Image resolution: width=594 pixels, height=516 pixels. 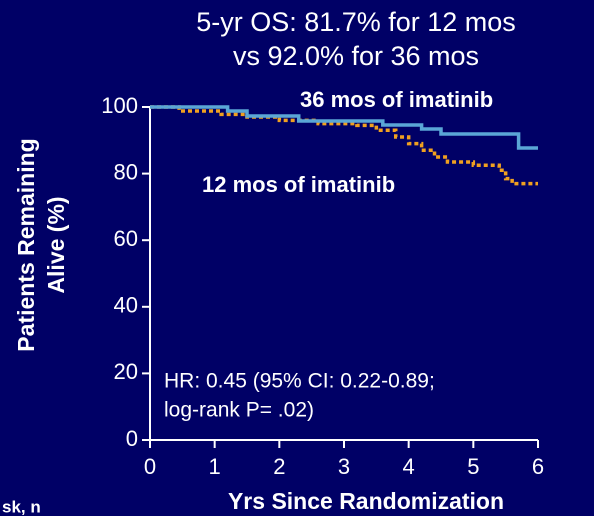 What do you see at coordinates (26, 244) in the screenshot?
I see `y-axis-label: Patients Remaining` at bounding box center [26, 244].